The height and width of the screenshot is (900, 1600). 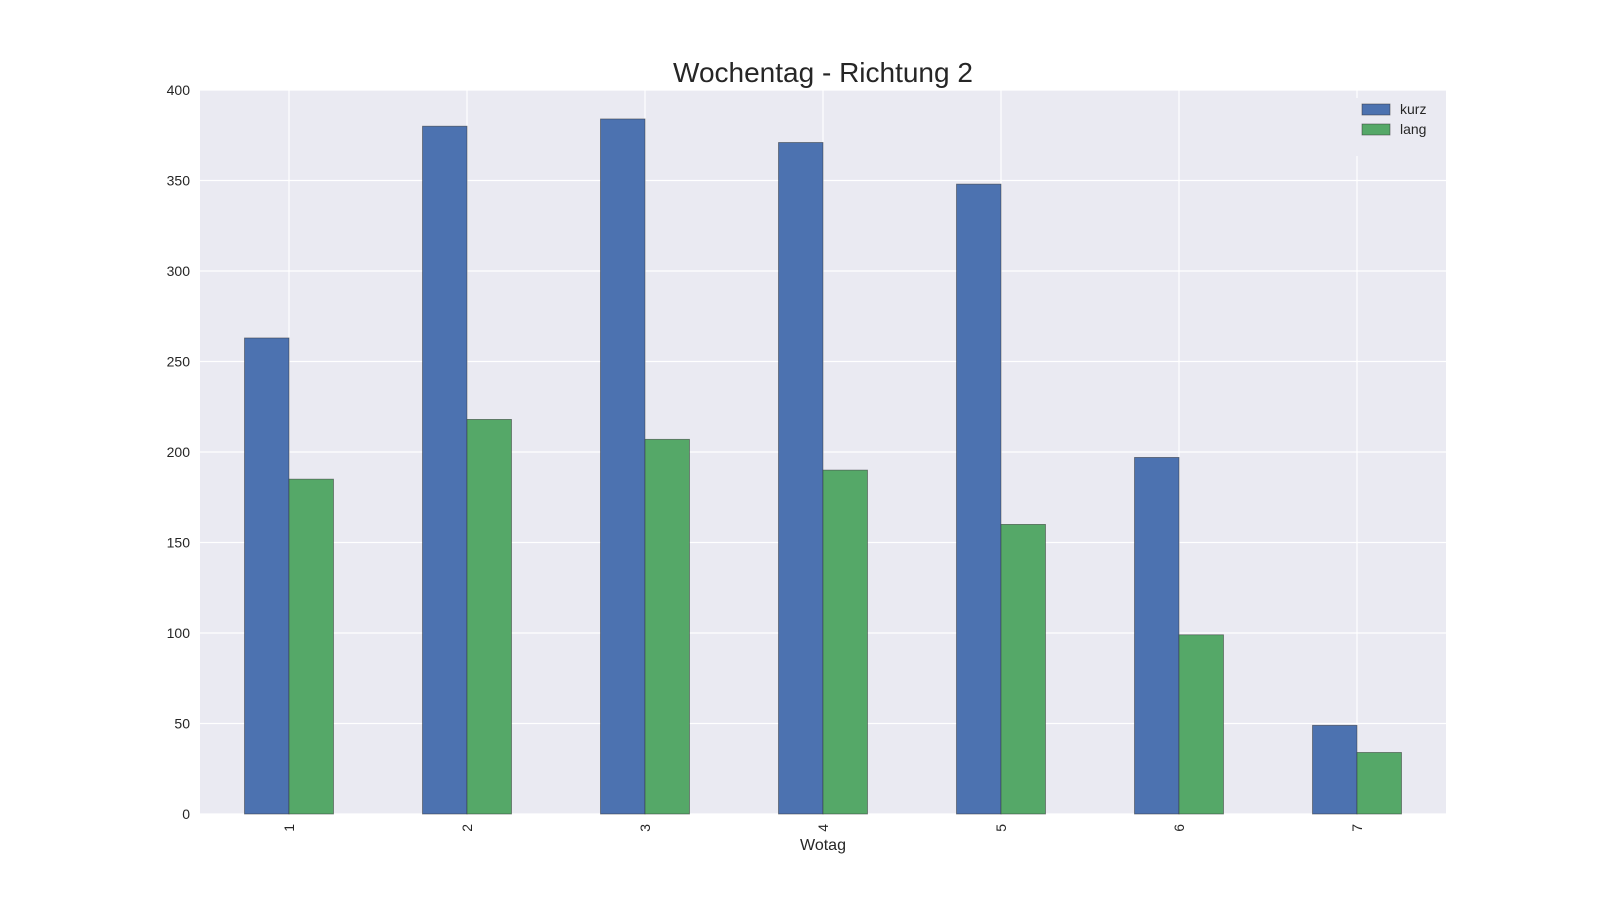 I want to click on x-axis-title: Wotag, so click(x=823, y=845).